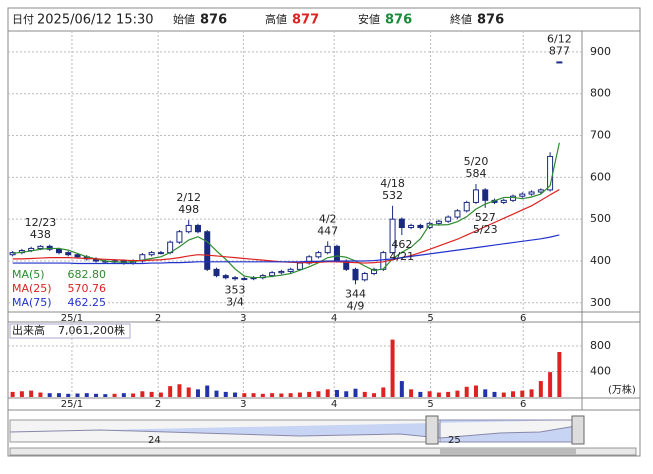  I want to click on y-tick-label: 300, so click(600, 302).